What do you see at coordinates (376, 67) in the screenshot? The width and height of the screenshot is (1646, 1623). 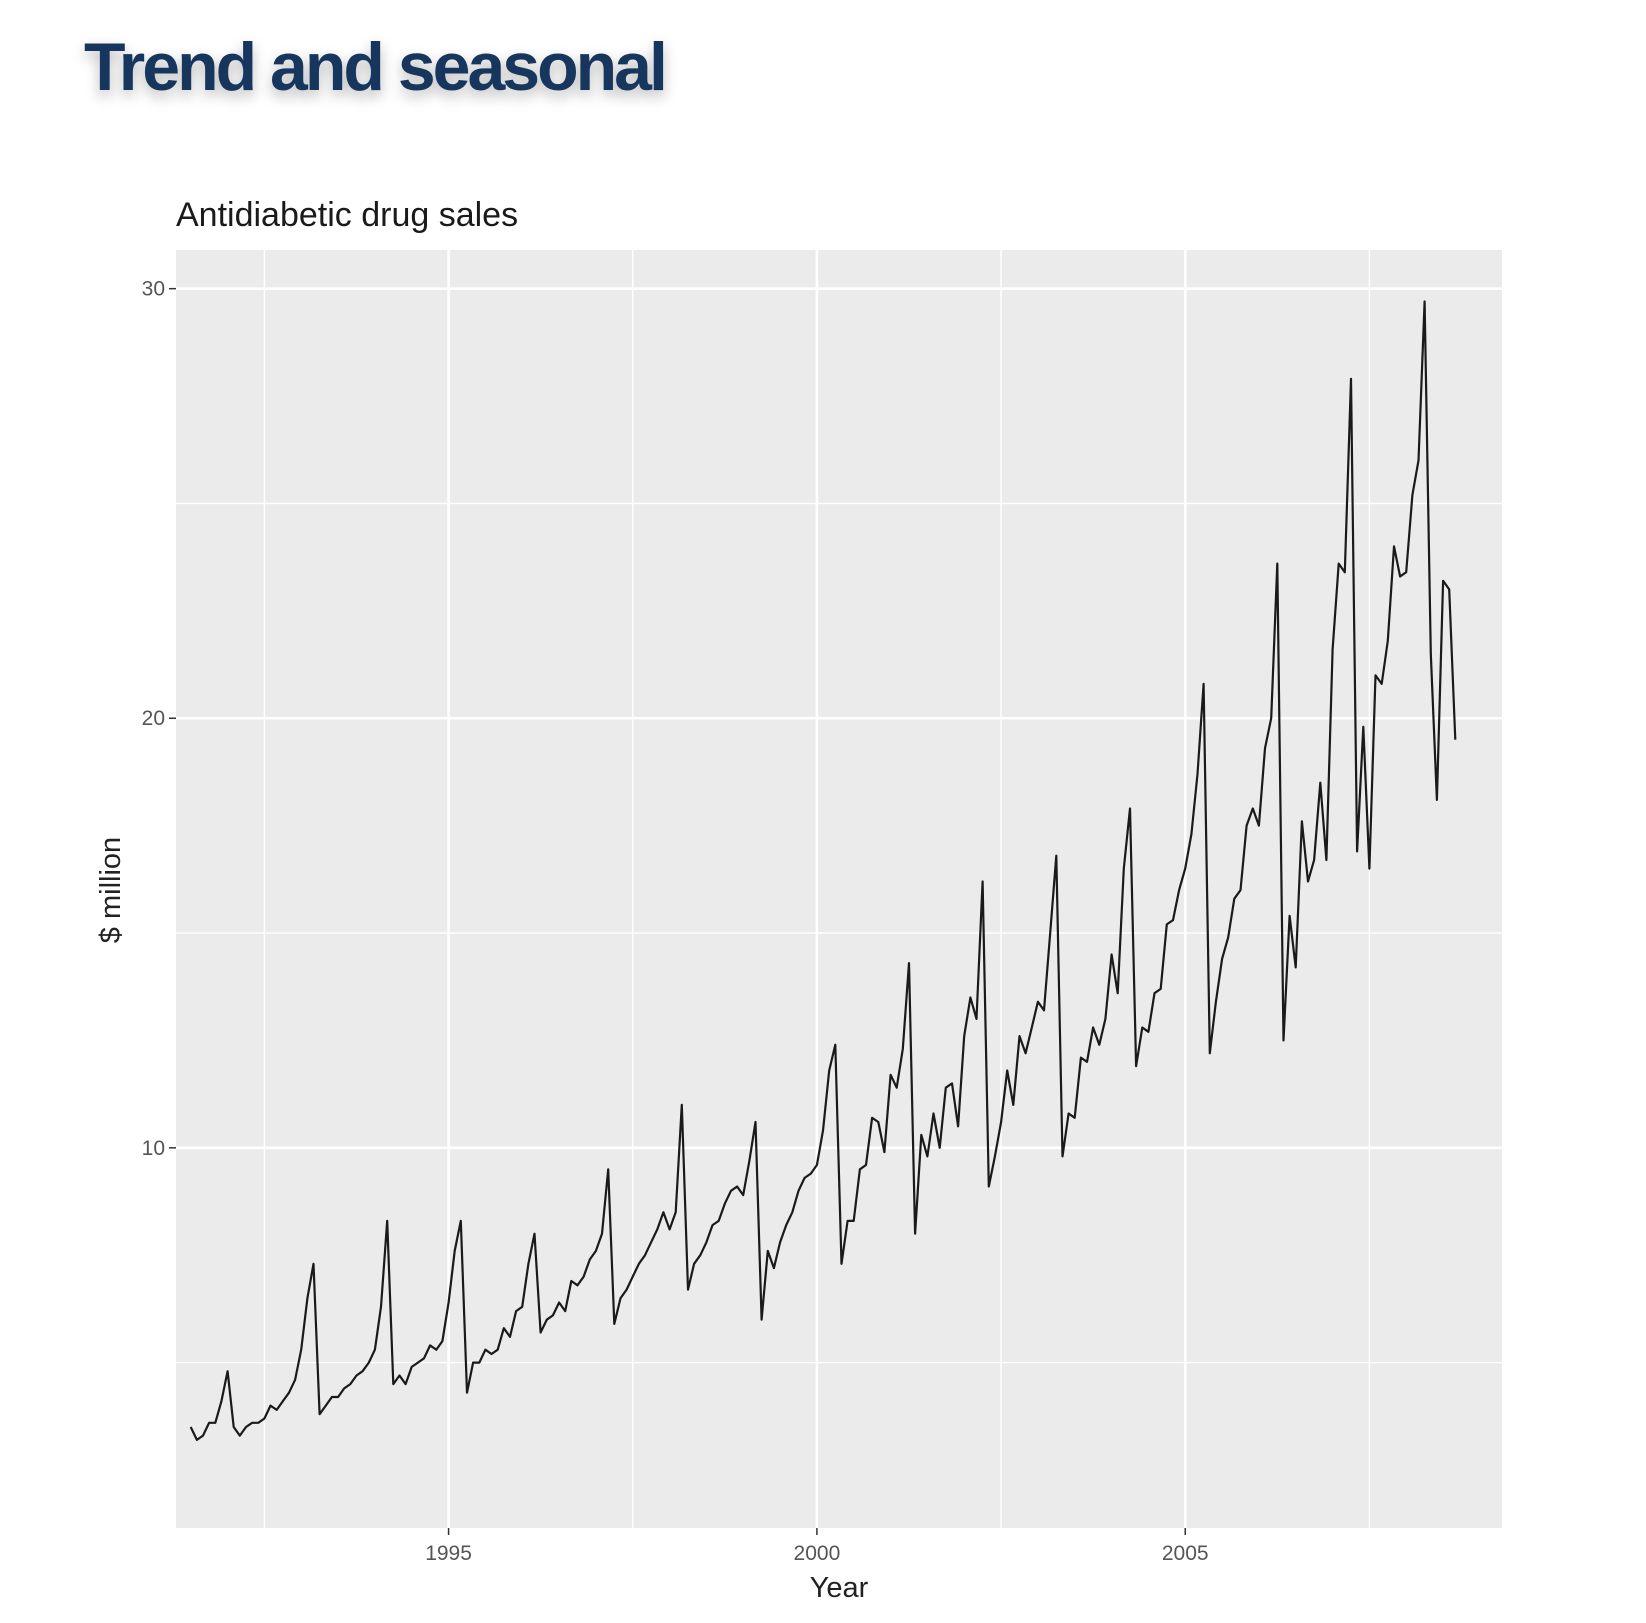 I see `slide-title: Trend and seasonal` at bounding box center [376, 67].